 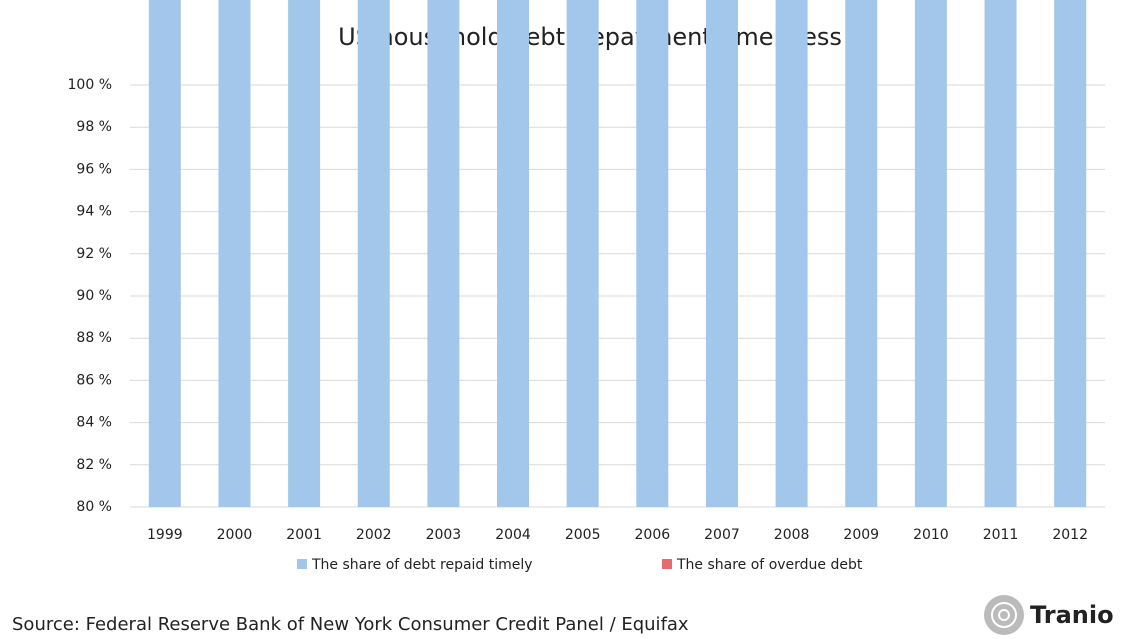 What do you see at coordinates (1001, 535) in the screenshot?
I see `x-tick-label: 2011` at bounding box center [1001, 535].